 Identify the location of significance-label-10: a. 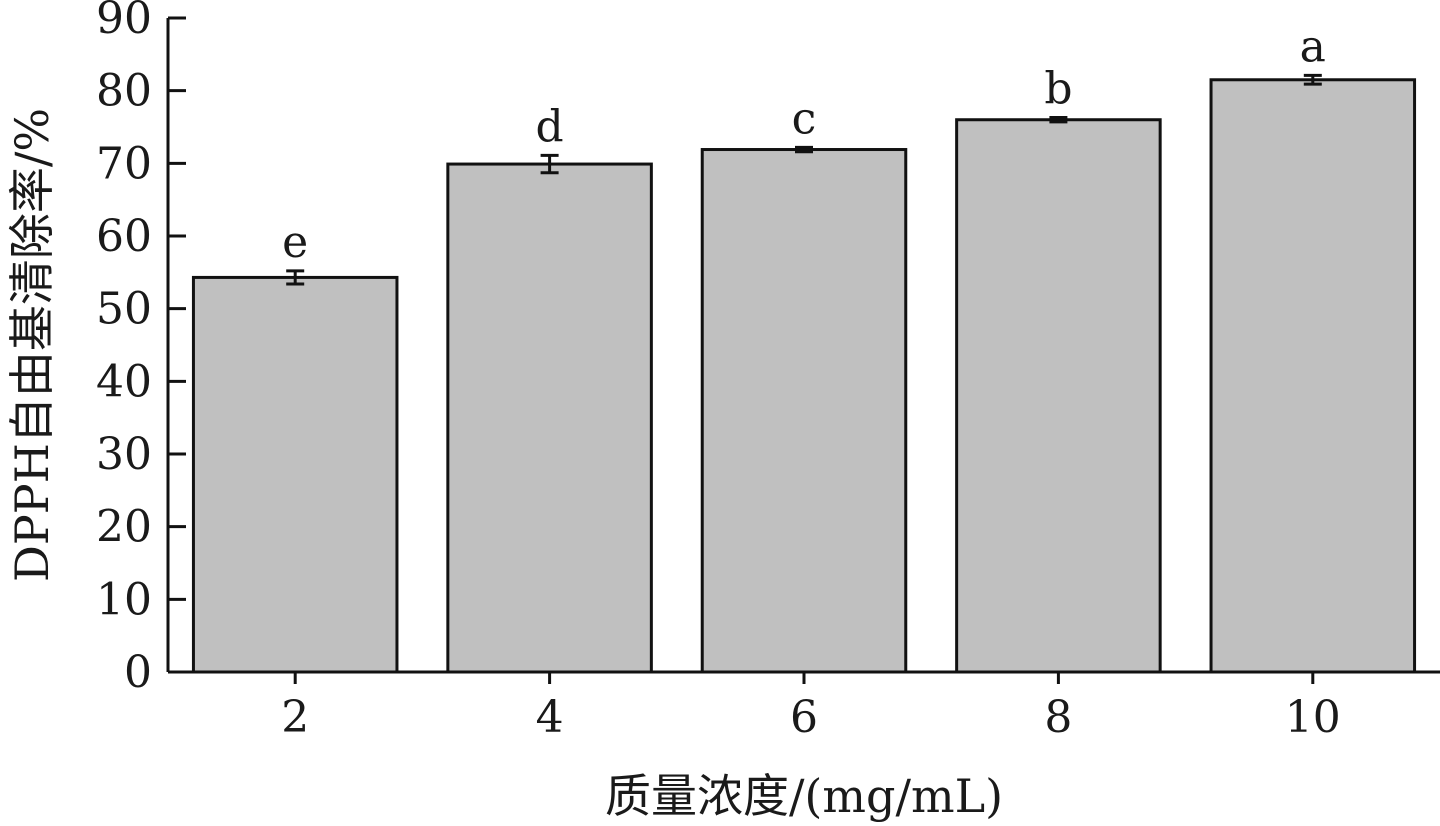
(1313, 46).